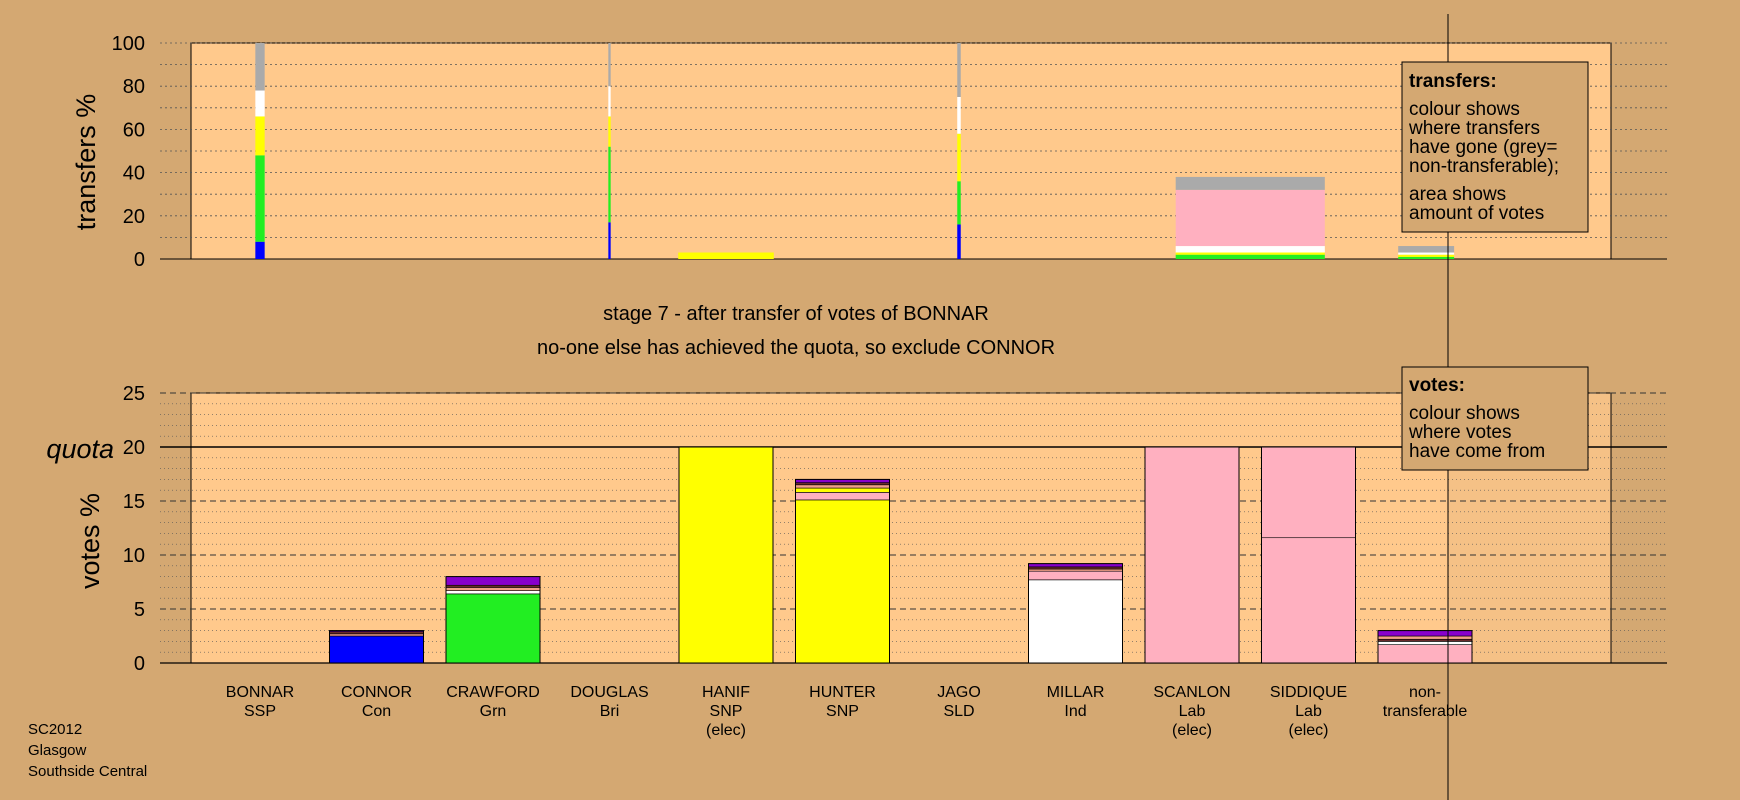  What do you see at coordinates (134, 556) in the screenshot?
I see `y-tick-label: 10` at bounding box center [134, 556].